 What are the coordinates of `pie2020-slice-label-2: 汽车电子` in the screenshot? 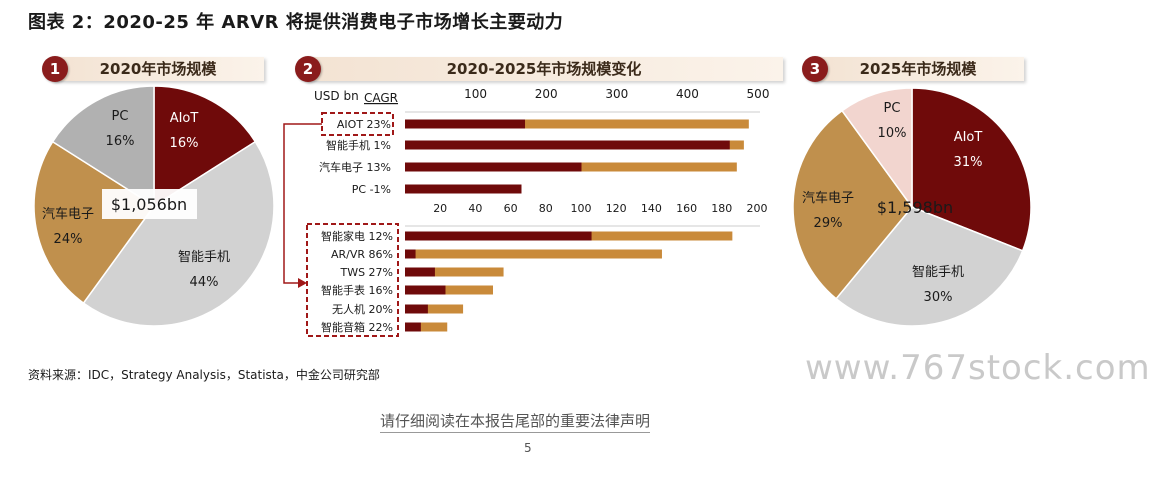 It's located at (68, 214).